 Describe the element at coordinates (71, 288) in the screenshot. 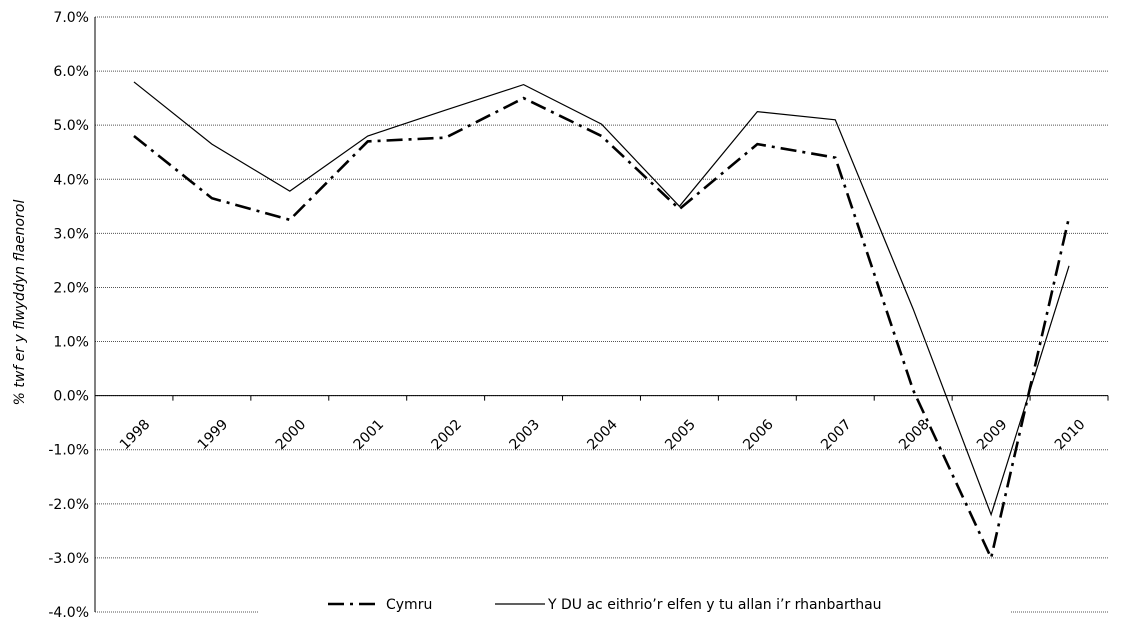

I see `y-tick-label: 2.0%` at that location.